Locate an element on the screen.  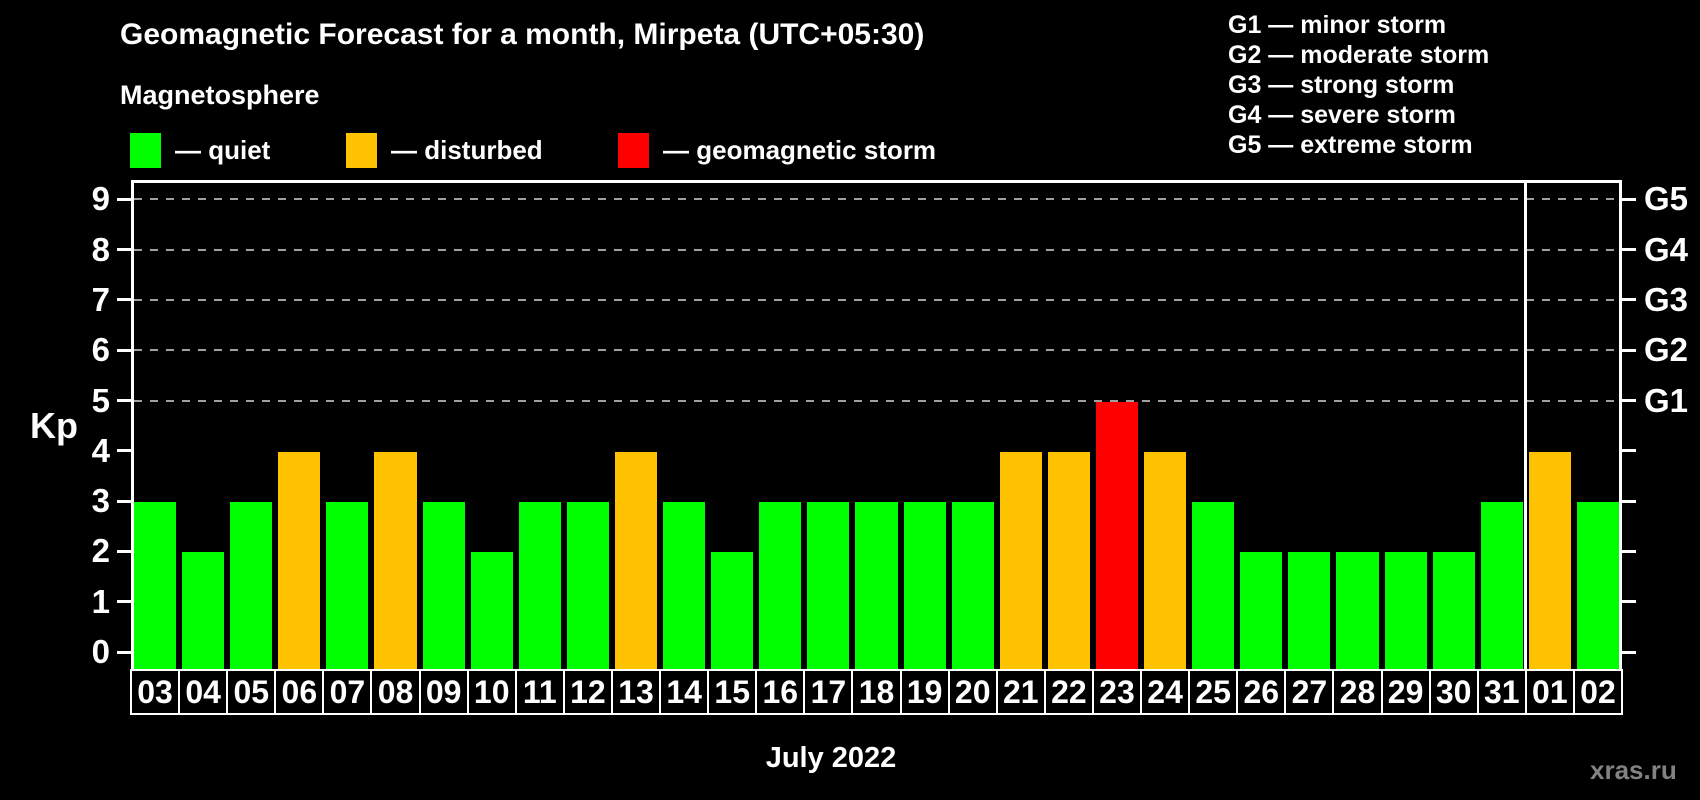
day-label-06: 06 is located at coordinates (299, 692).